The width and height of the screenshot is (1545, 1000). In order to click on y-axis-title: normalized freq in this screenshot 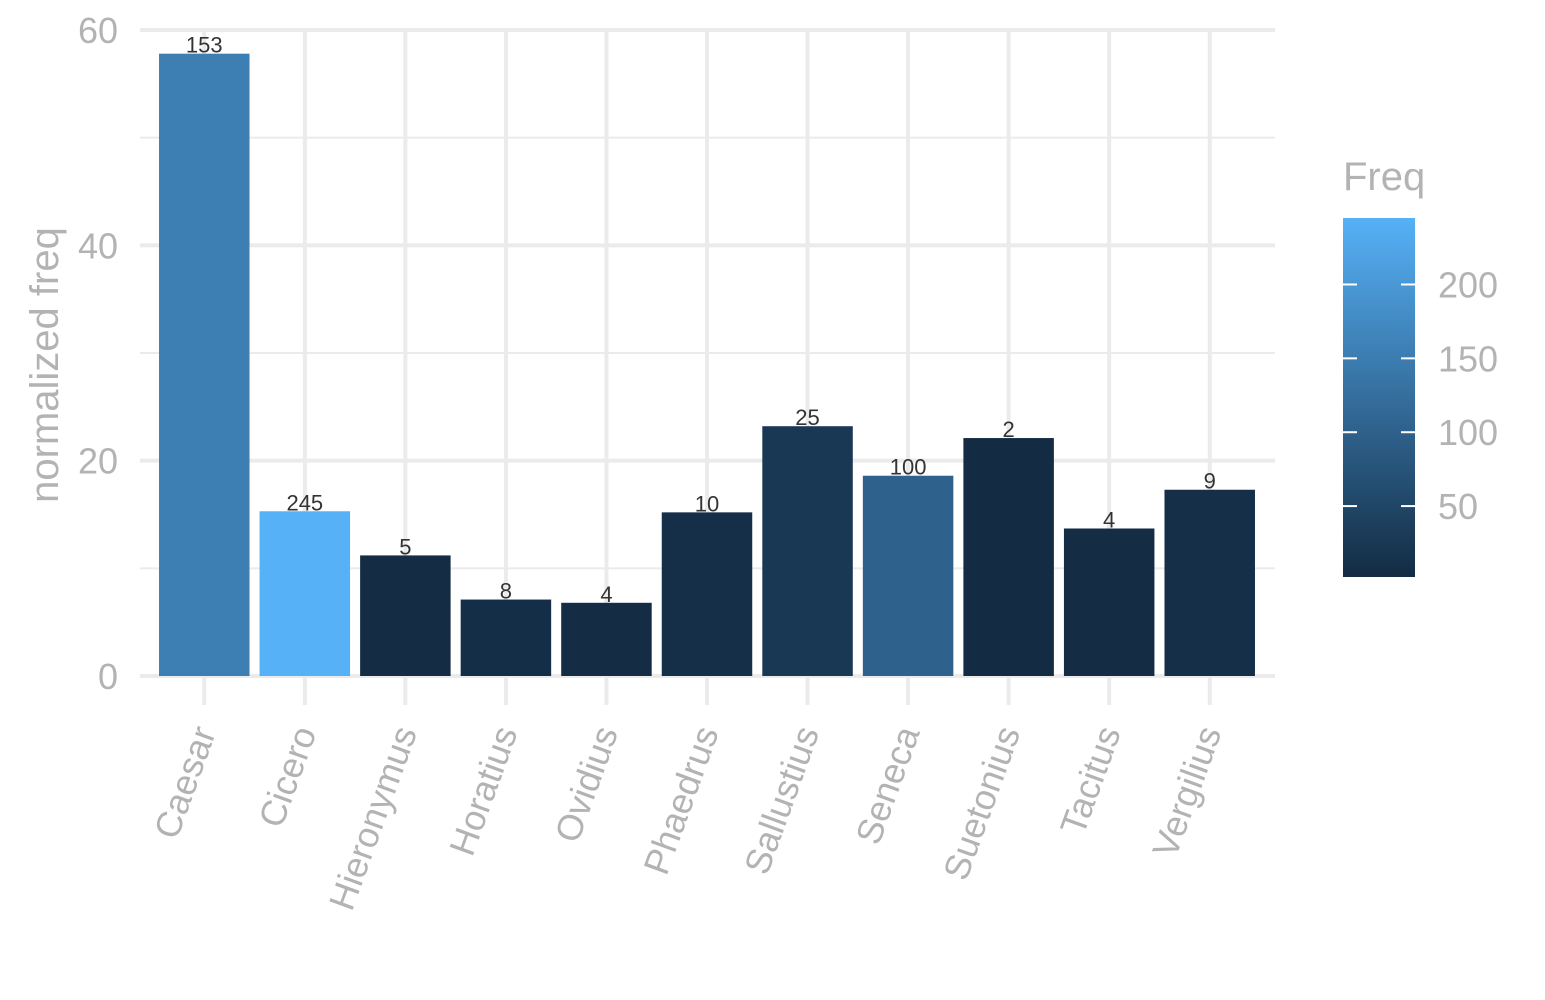, I will do `click(45, 365)`.